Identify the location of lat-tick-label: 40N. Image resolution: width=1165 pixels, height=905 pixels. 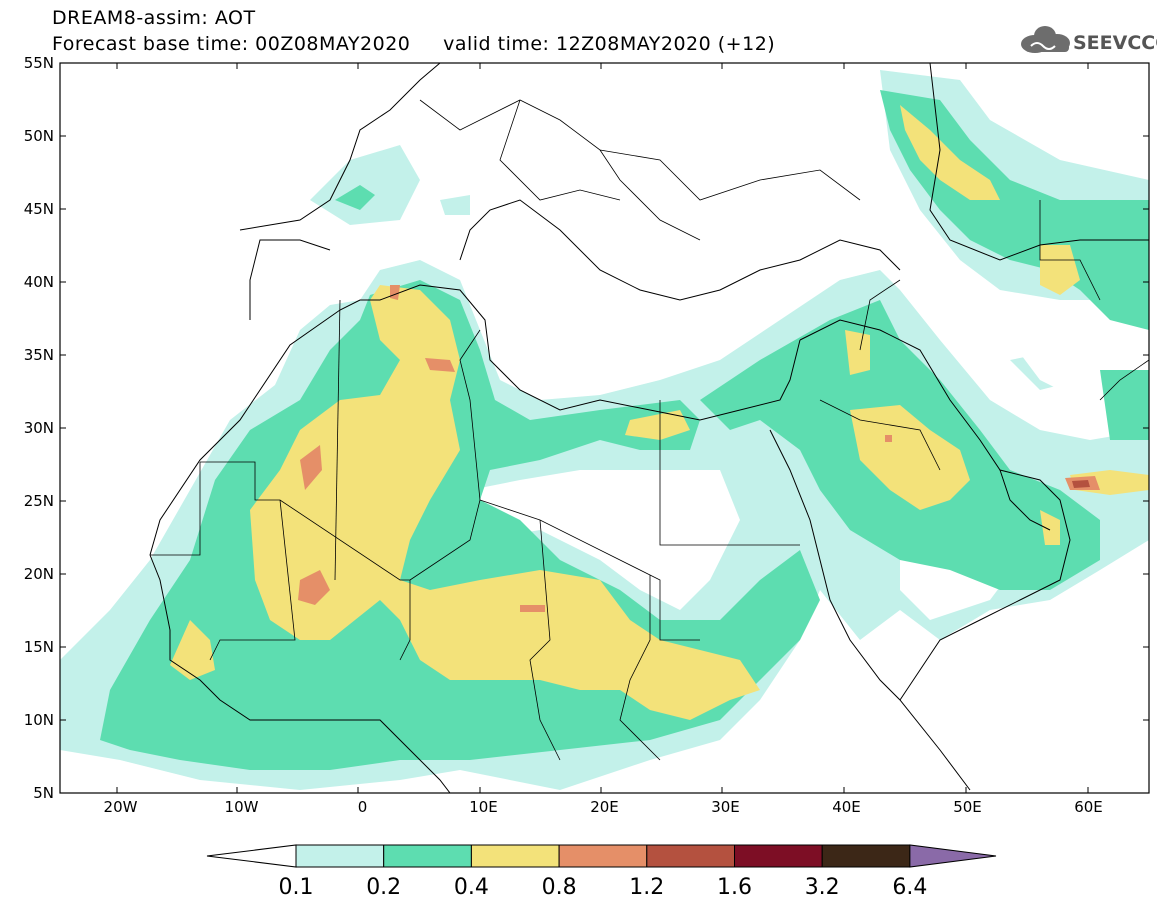
(39, 282).